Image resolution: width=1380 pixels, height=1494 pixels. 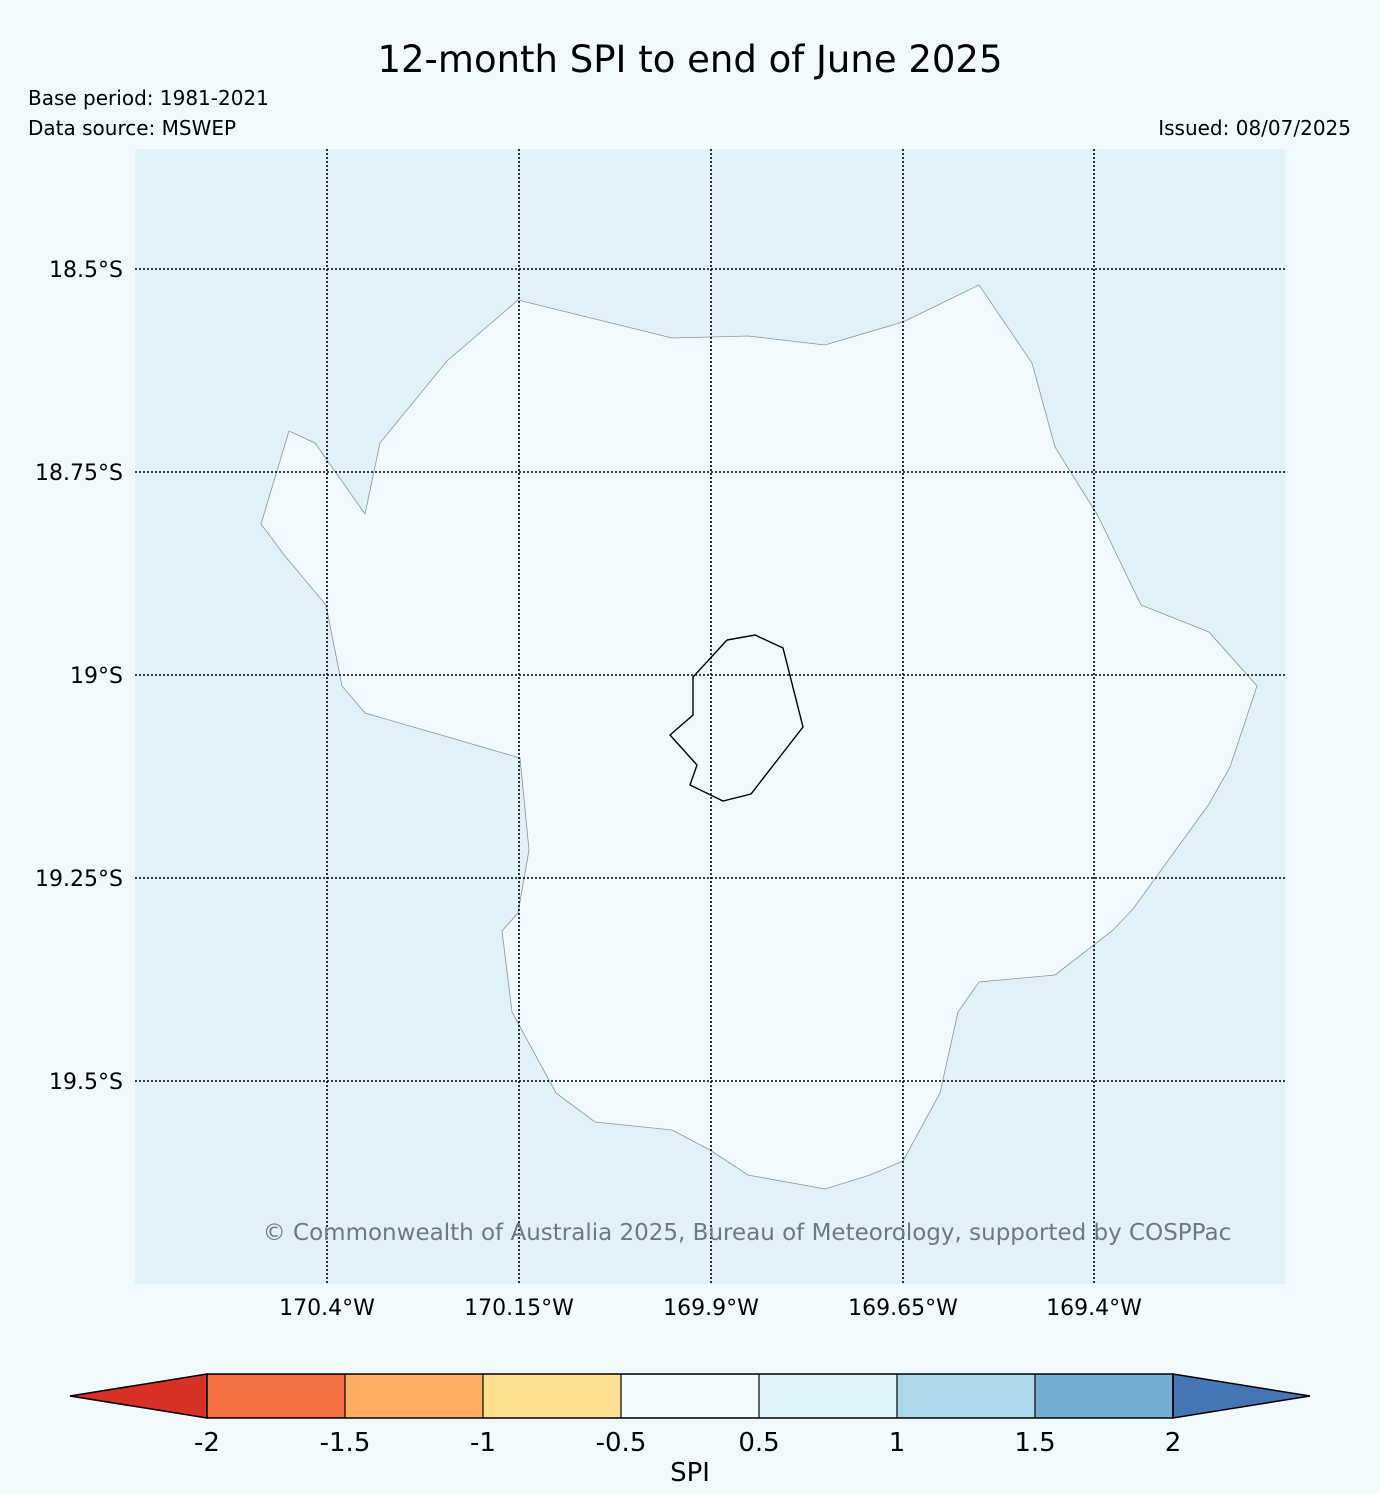 What do you see at coordinates (1254, 128) in the screenshot?
I see `issued-date-text: Issued: 08/07/2025` at bounding box center [1254, 128].